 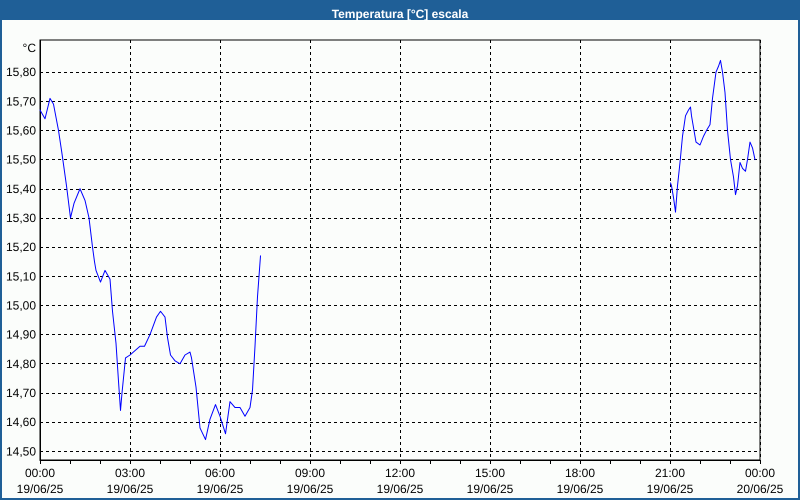 I want to click on x-tick-label: 06:00 19/06/25, so click(x=220, y=481).